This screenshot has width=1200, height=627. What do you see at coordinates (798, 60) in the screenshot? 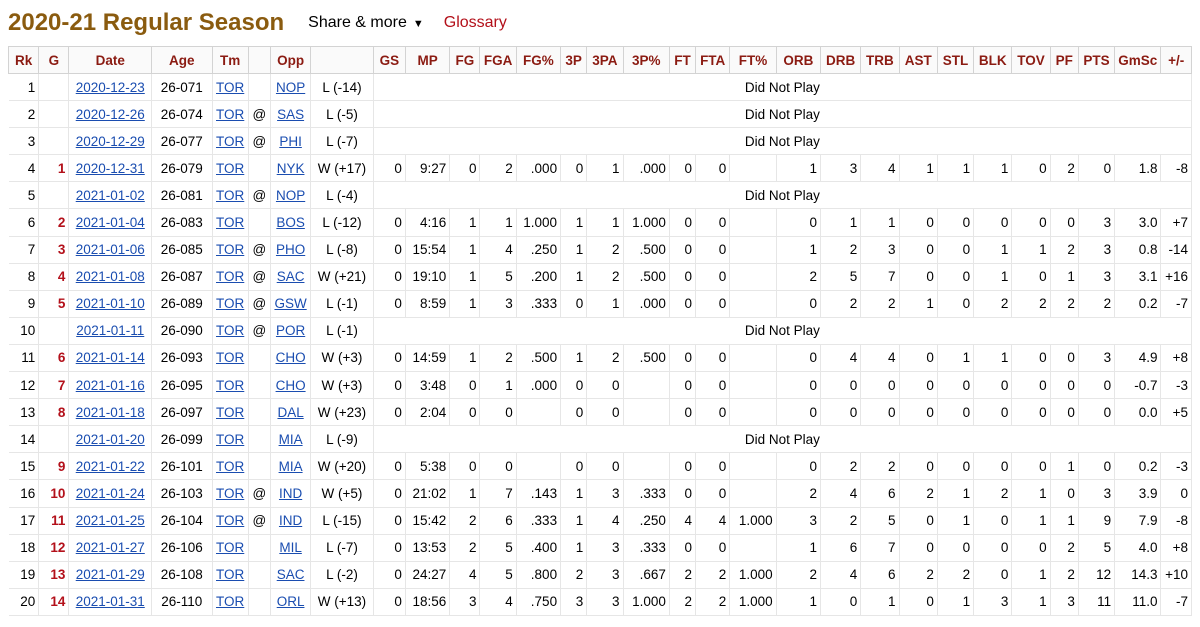
I see `column-header: ORB` at bounding box center [798, 60].